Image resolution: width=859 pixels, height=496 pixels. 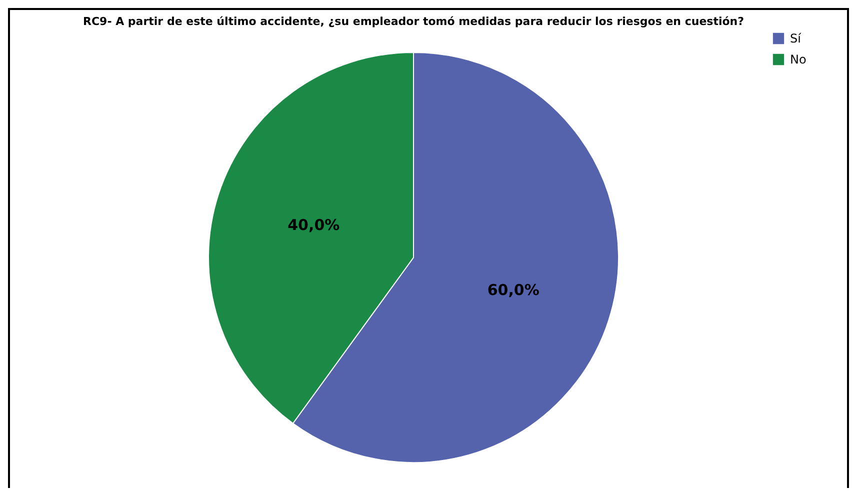 What do you see at coordinates (798, 59) in the screenshot?
I see `legend-label: No` at bounding box center [798, 59].